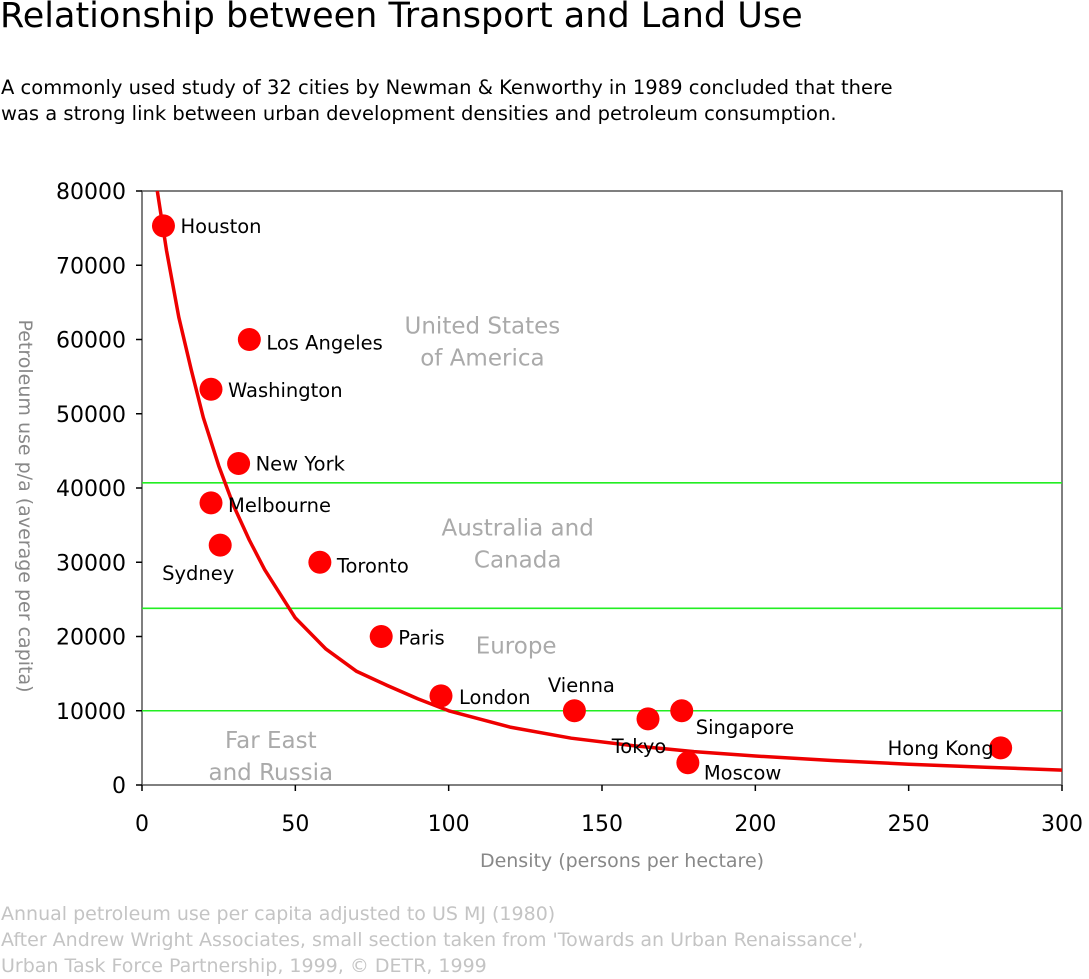 Image resolution: width=1089 pixels, height=979 pixels. I want to click on point-label: Sydney, so click(198, 573).